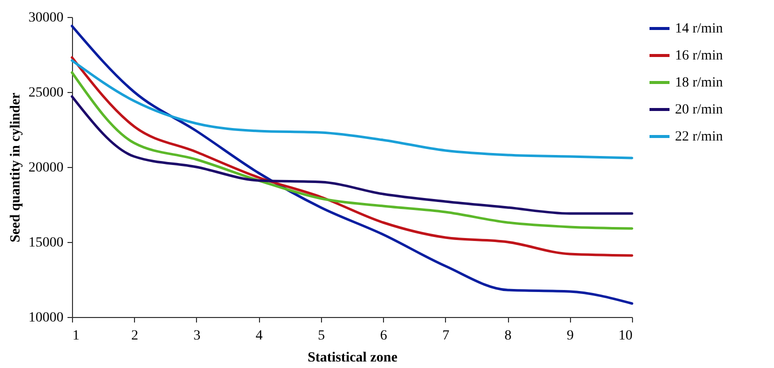 This screenshot has height=368, width=774. Describe the element at coordinates (76, 336) in the screenshot. I see `x-tick-label: 1` at that location.